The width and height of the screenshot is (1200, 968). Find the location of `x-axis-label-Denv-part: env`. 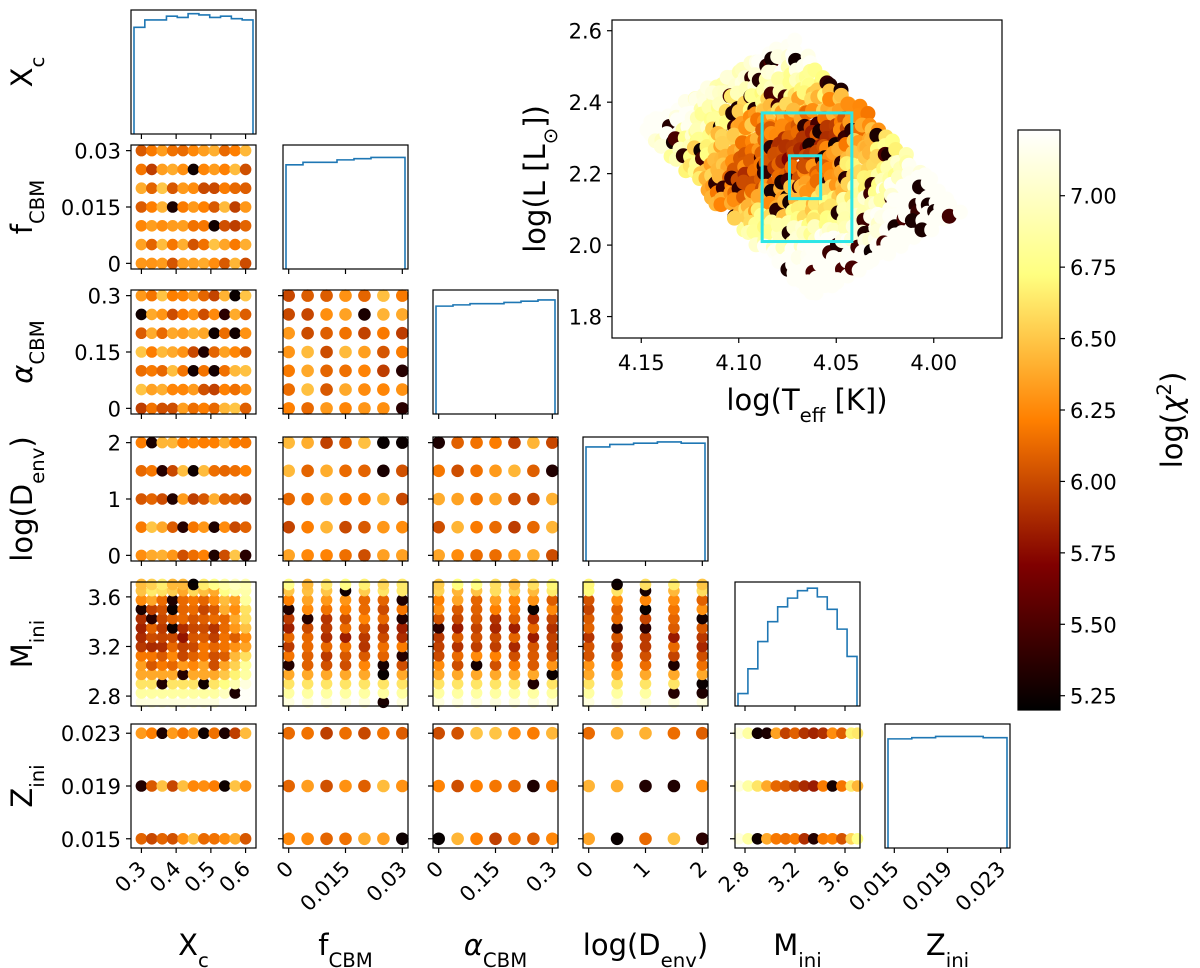

x-axis-label-Denv-part: env is located at coordinates (679, 958).